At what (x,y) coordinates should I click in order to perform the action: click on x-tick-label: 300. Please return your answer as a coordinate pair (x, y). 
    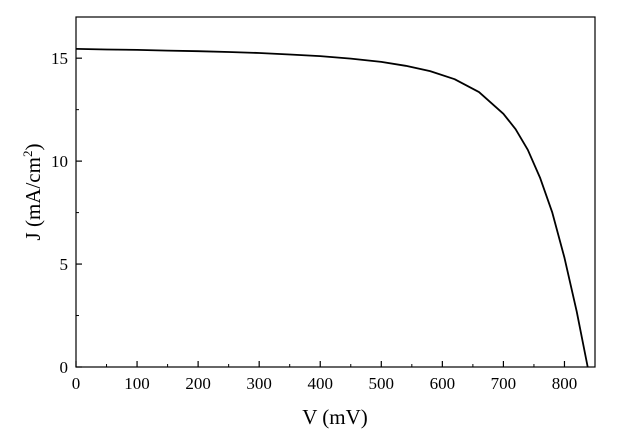
    Looking at the image, I should click on (259, 383).